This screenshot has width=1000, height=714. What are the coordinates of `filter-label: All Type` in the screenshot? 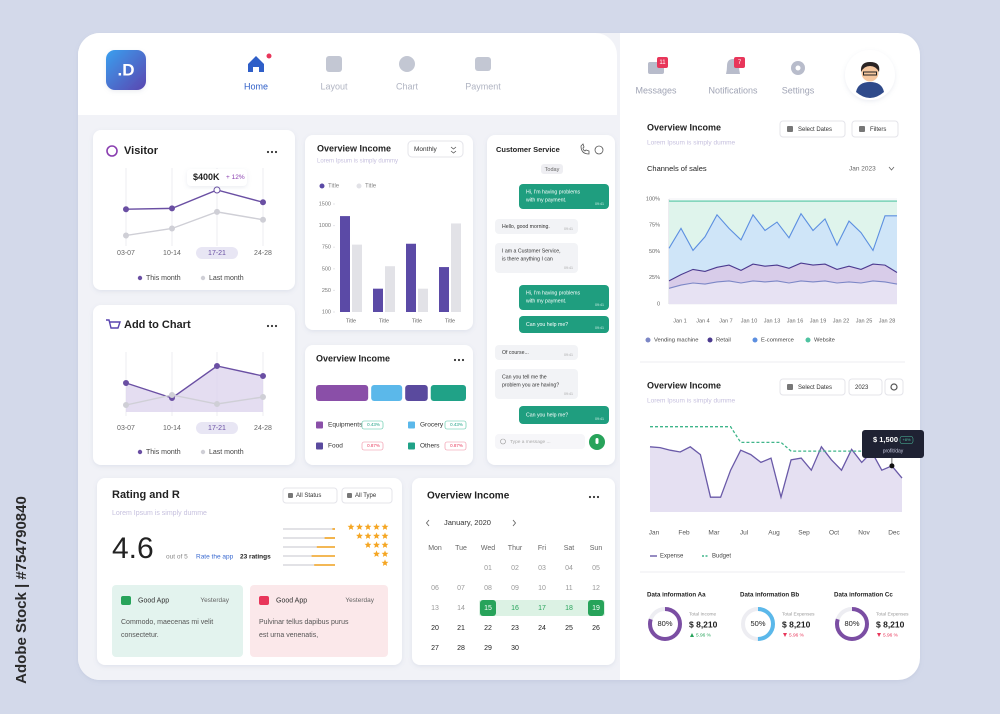 It's located at (366, 496).